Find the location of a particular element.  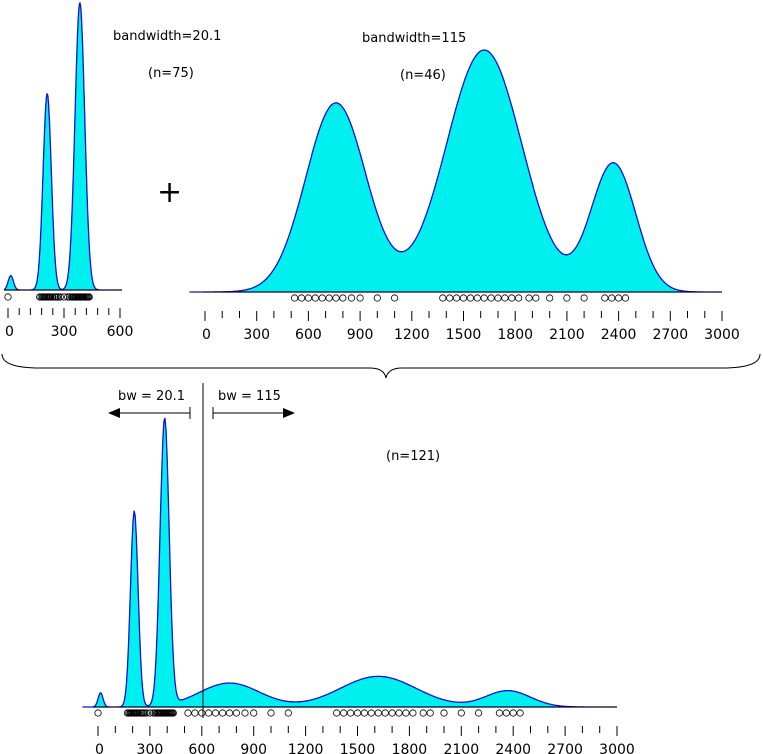

x-tick-label: 900 is located at coordinates (253, 748).